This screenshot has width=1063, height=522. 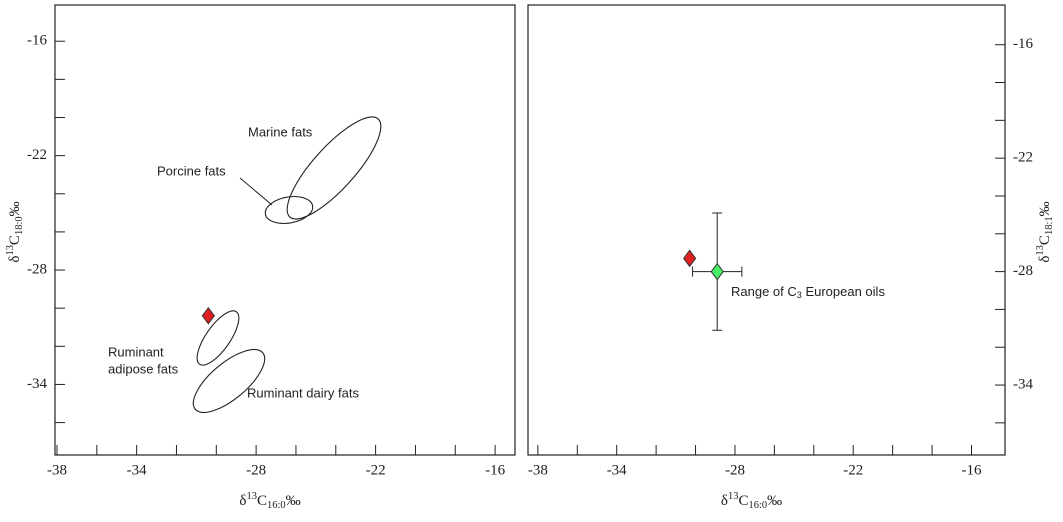 What do you see at coordinates (256, 191) in the screenshot?
I see `leader-line` at bounding box center [256, 191].